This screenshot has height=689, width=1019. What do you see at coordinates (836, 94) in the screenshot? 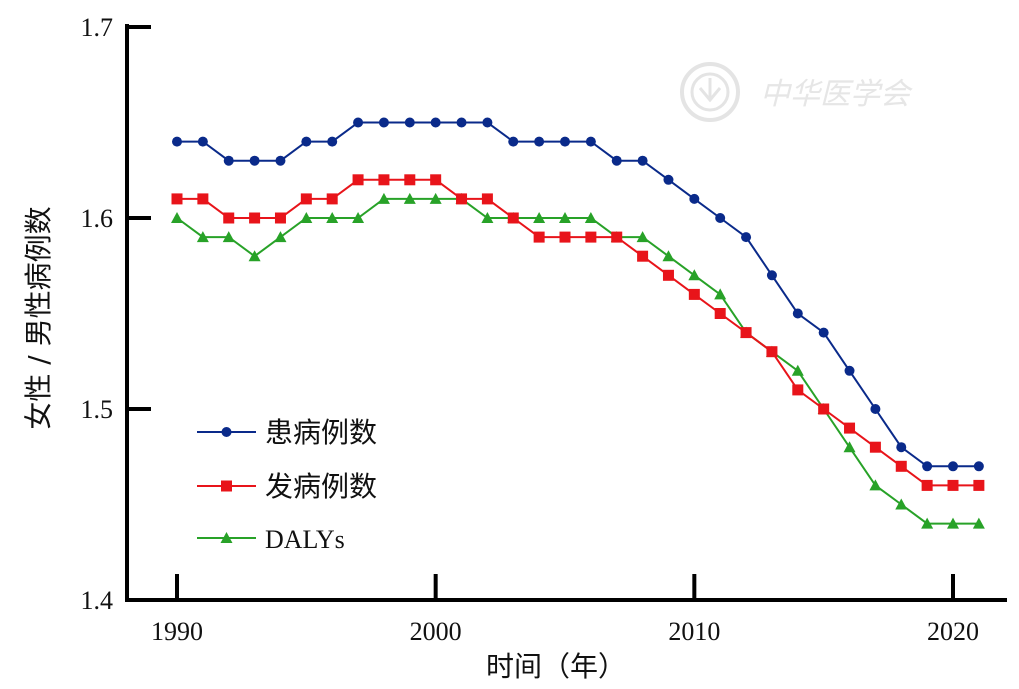
I see `watermark-text: 中华医学会` at bounding box center [836, 94].